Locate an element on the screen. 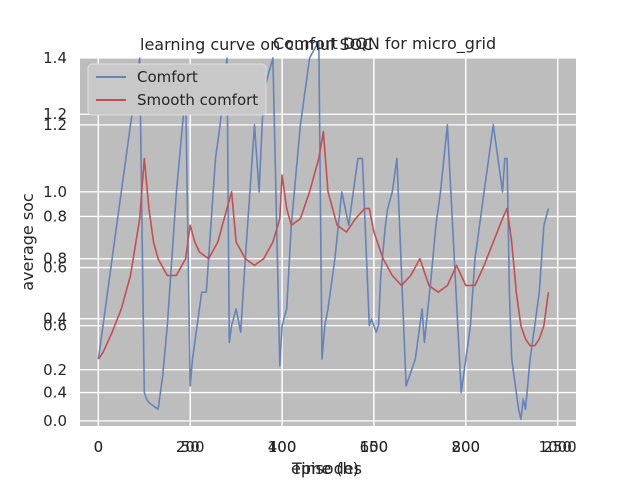 This screenshot has width=640, height=480. x-tick-label: 600 is located at coordinates (374, 447).